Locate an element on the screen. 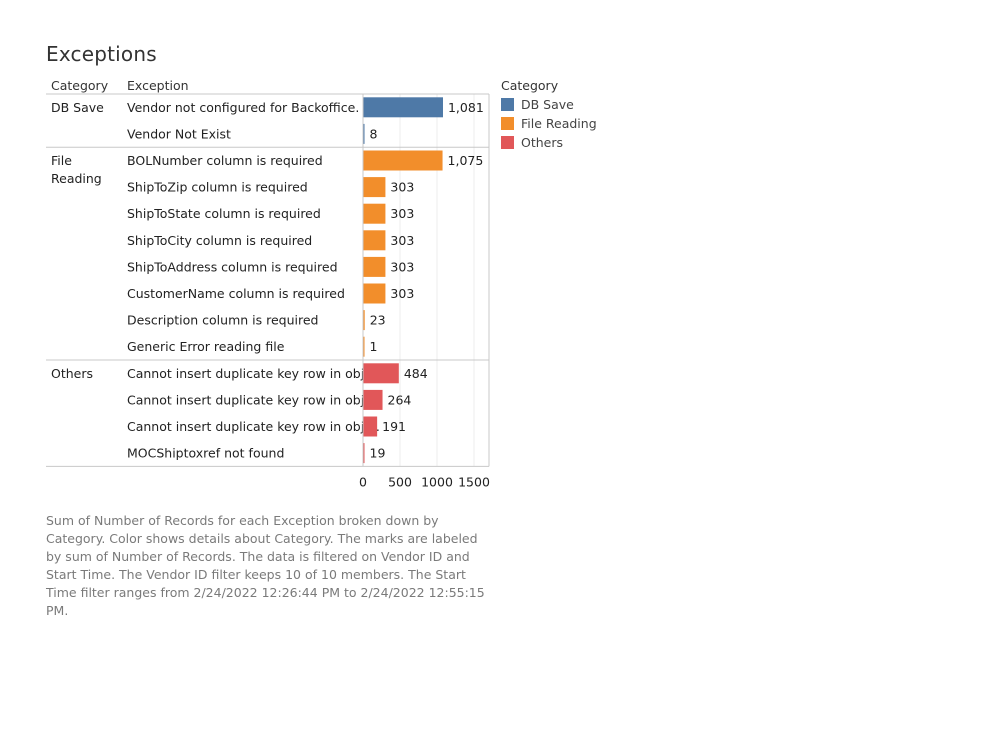  x-tick-label: 0 is located at coordinates (363, 481).